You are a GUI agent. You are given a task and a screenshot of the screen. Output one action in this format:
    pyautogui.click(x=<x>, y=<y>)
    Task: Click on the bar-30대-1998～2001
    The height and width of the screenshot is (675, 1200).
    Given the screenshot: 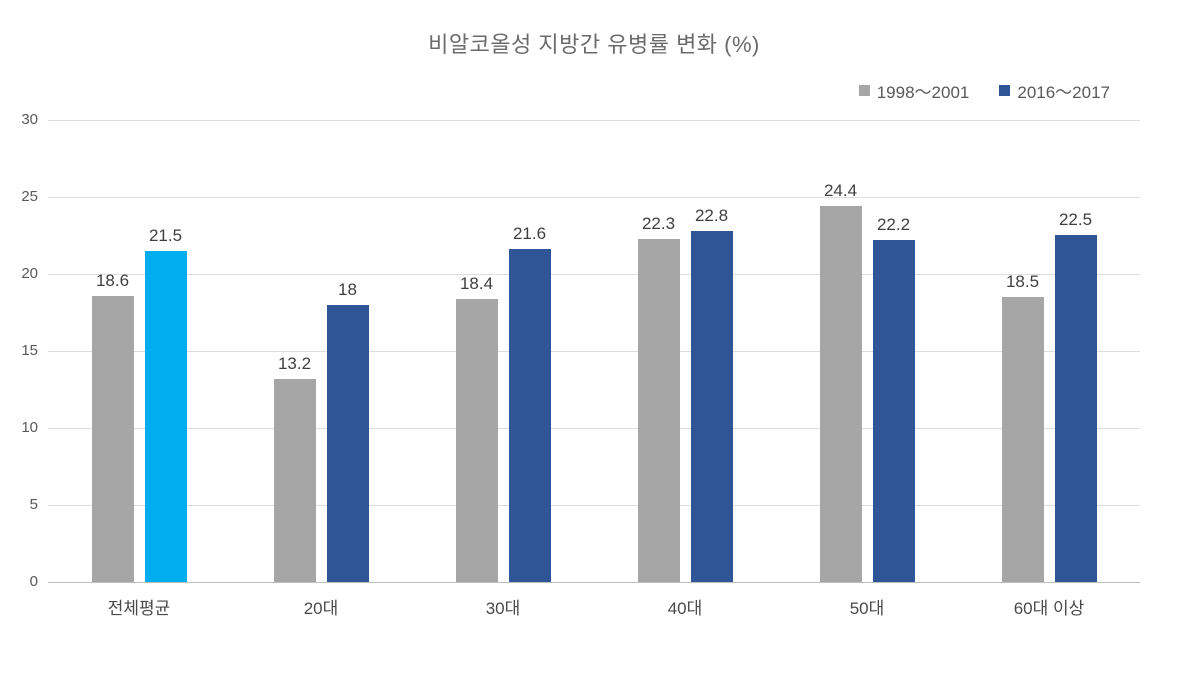 What is the action you would take?
    pyautogui.click(x=476, y=440)
    